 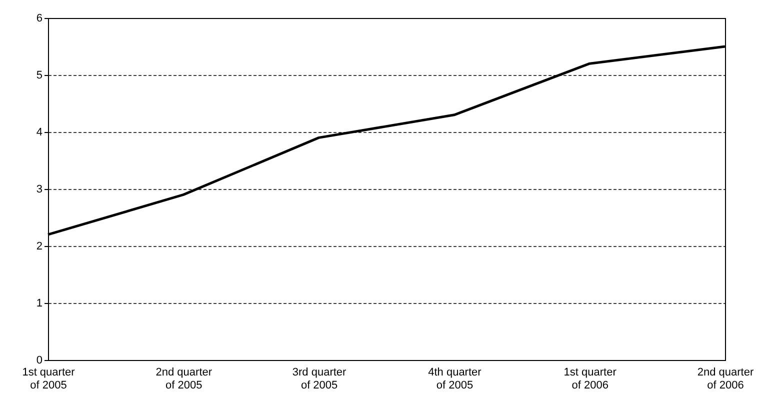 I want to click on x-tick-label: 2nd quarter of 2006, so click(x=725, y=379).